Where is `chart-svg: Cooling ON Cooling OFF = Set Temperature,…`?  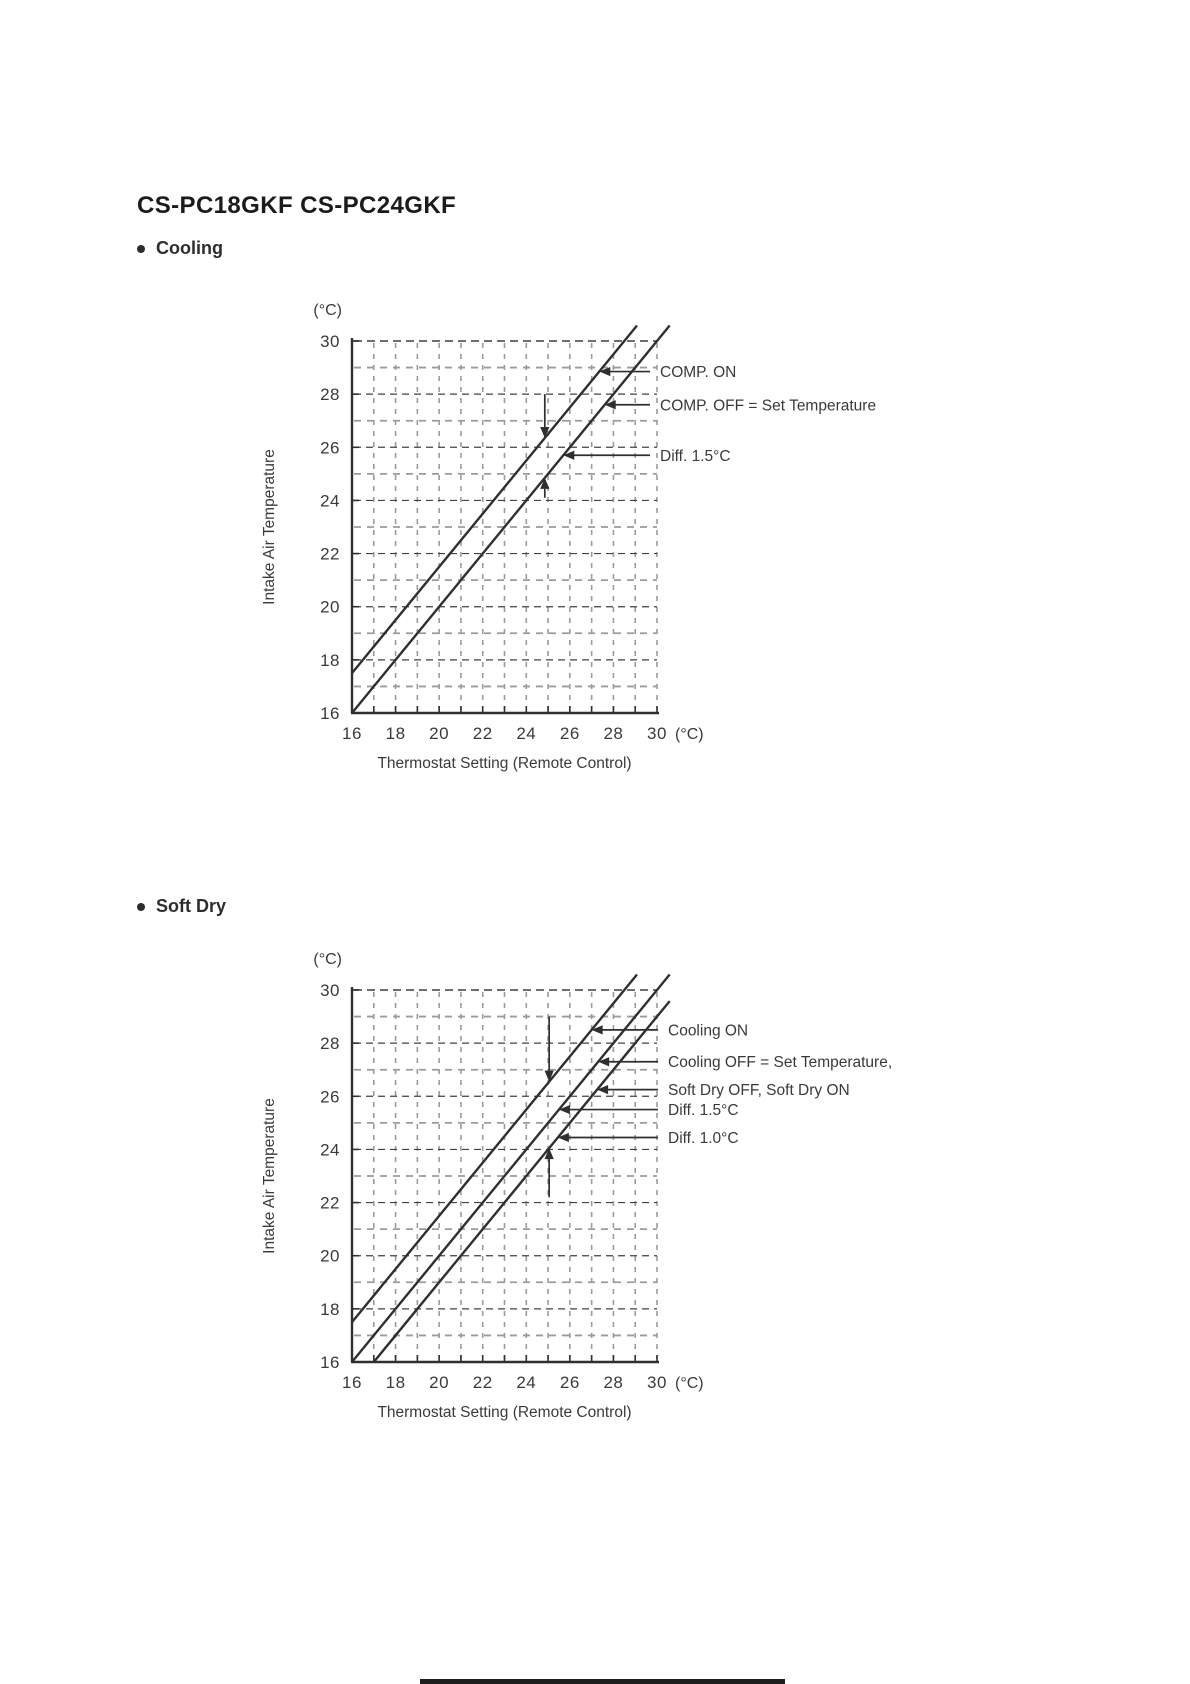 chart-svg: Cooling ON Cooling OFF = Set Temperature,… is located at coordinates (576, 1186).